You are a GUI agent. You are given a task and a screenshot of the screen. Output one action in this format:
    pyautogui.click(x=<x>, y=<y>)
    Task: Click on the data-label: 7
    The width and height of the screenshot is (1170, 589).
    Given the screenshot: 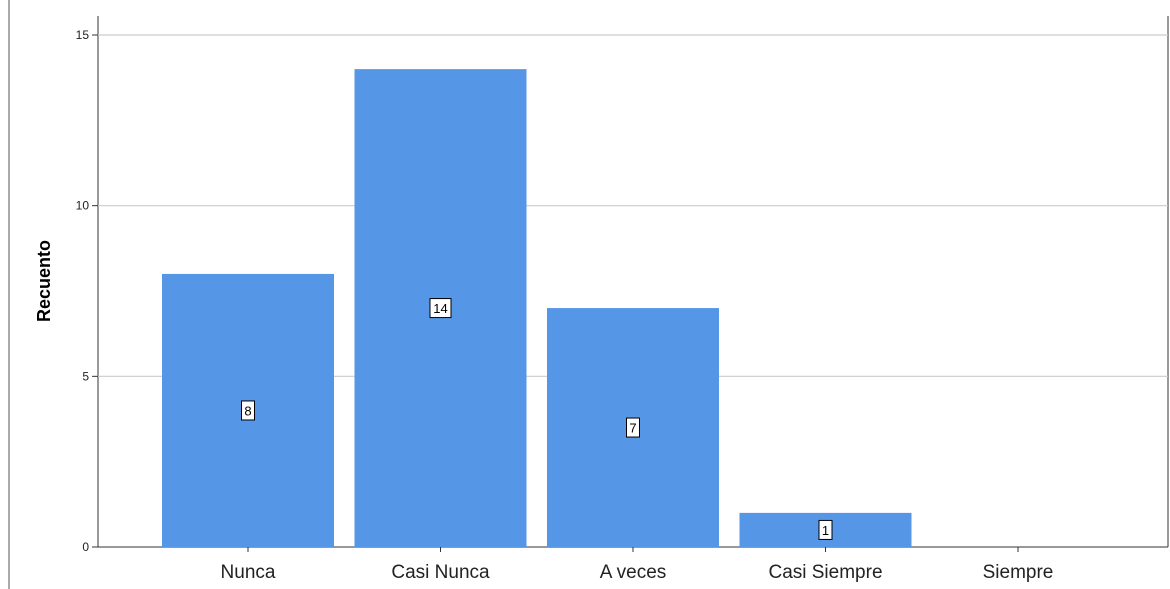 What is the action you would take?
    pyautogui.click(x=632, y=428)
    